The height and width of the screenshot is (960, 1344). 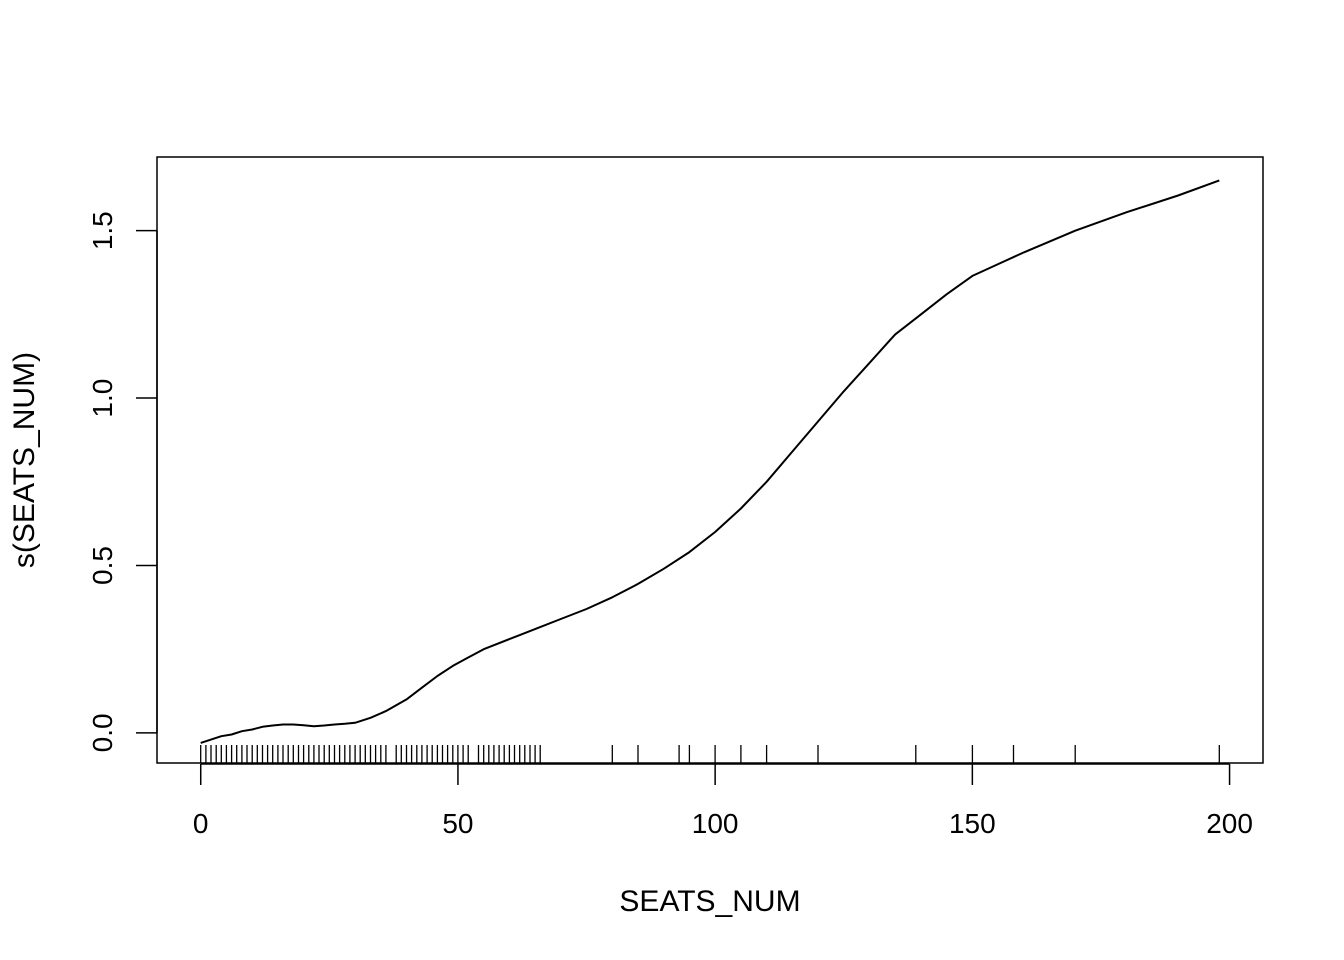 I want to click on y-axis: 0.0 0.5 1.0 1.5, so click(x=122, y=481).